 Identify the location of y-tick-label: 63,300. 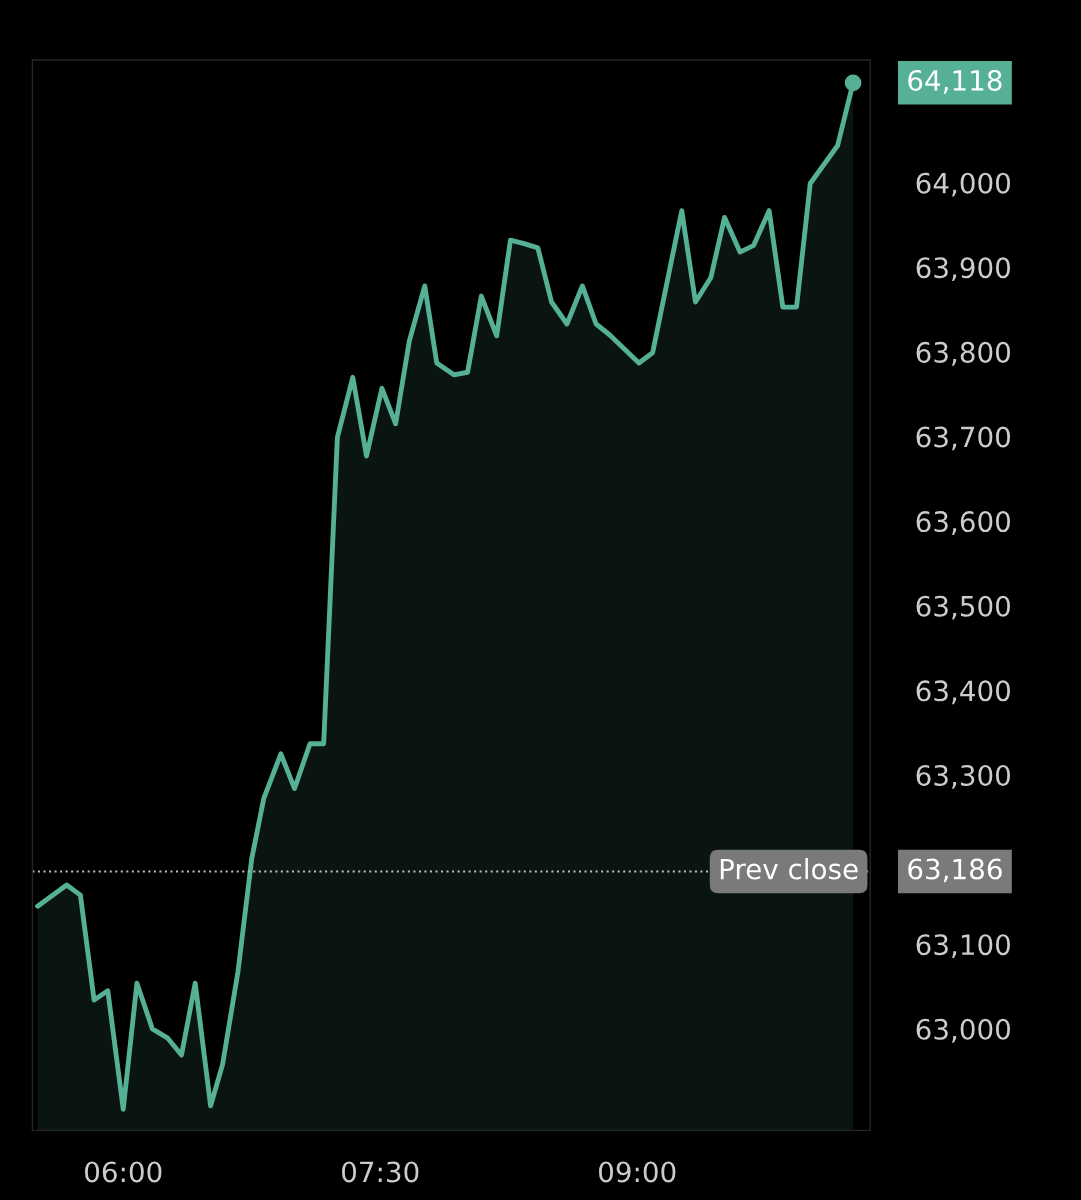
(963, 776).